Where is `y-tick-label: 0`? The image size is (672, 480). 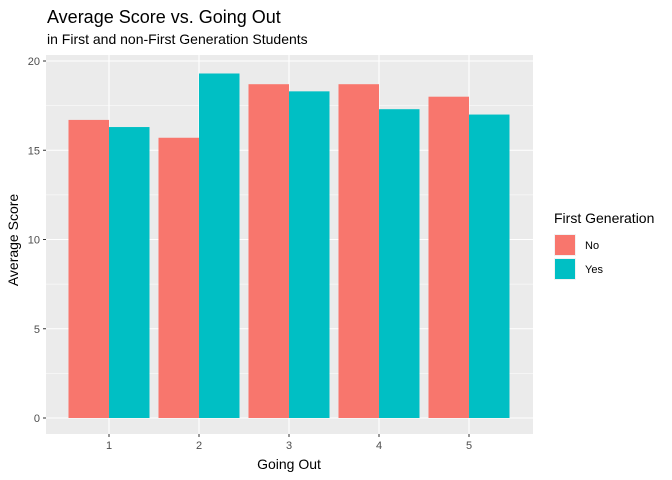 y-tick-label: 0 is located at coordinates (37, 419).